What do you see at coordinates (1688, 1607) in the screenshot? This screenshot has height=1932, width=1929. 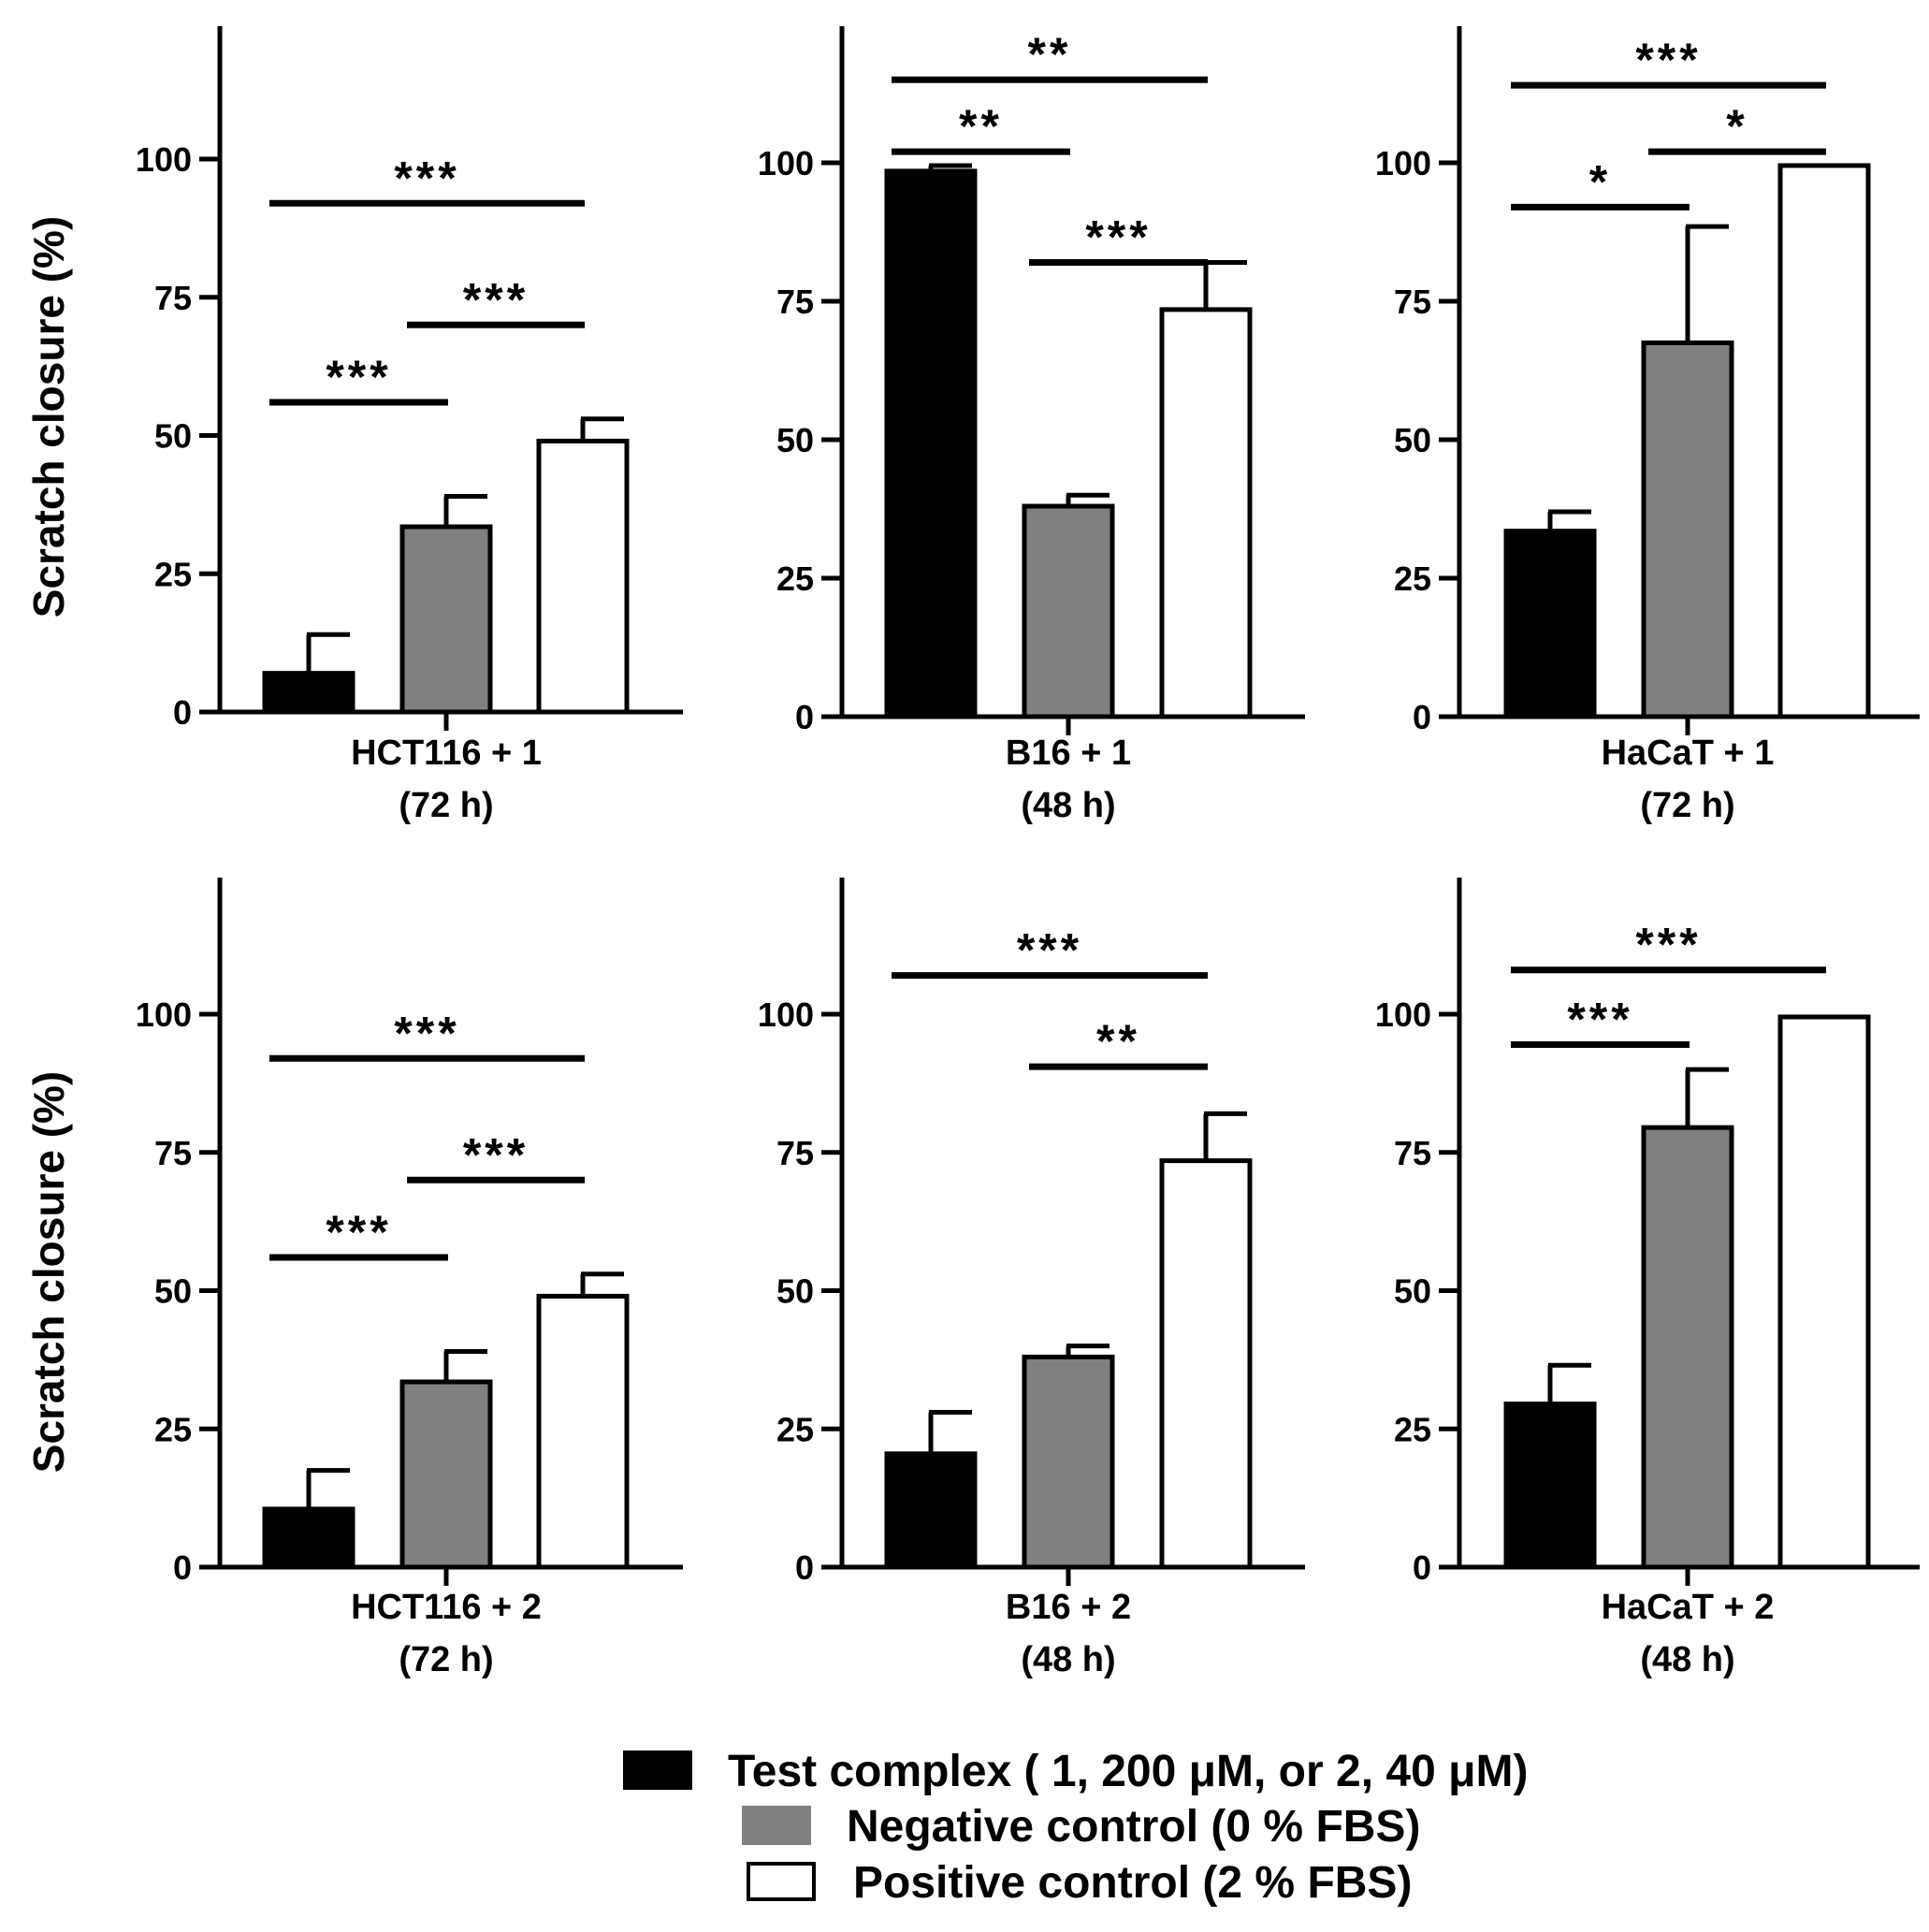 I see `x-axis-label: HaCaT + 2` at bounding box center [1688, 1607].